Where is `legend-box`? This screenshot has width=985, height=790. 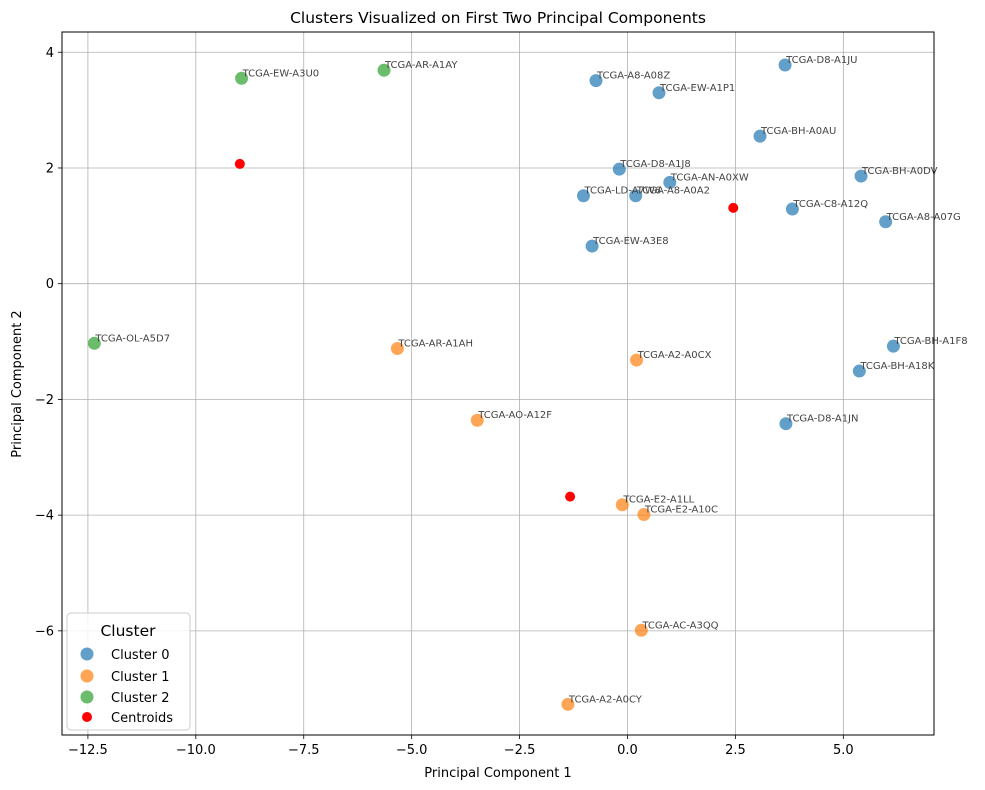
legend-box is located at coordinates (128, 671).